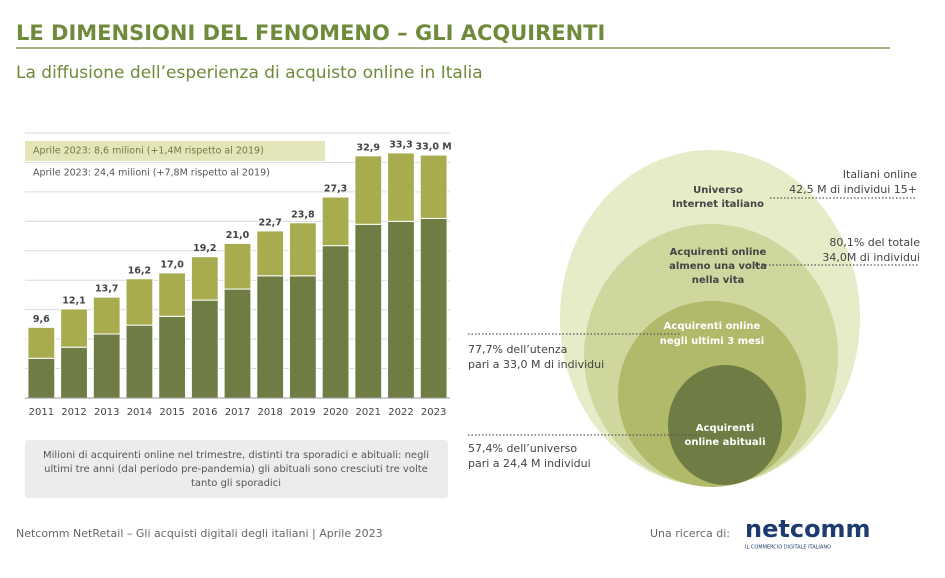 Image resolution: width=945 pixels, height=578 pixels. I want to click on logo: netcomm, so click(808, 529).